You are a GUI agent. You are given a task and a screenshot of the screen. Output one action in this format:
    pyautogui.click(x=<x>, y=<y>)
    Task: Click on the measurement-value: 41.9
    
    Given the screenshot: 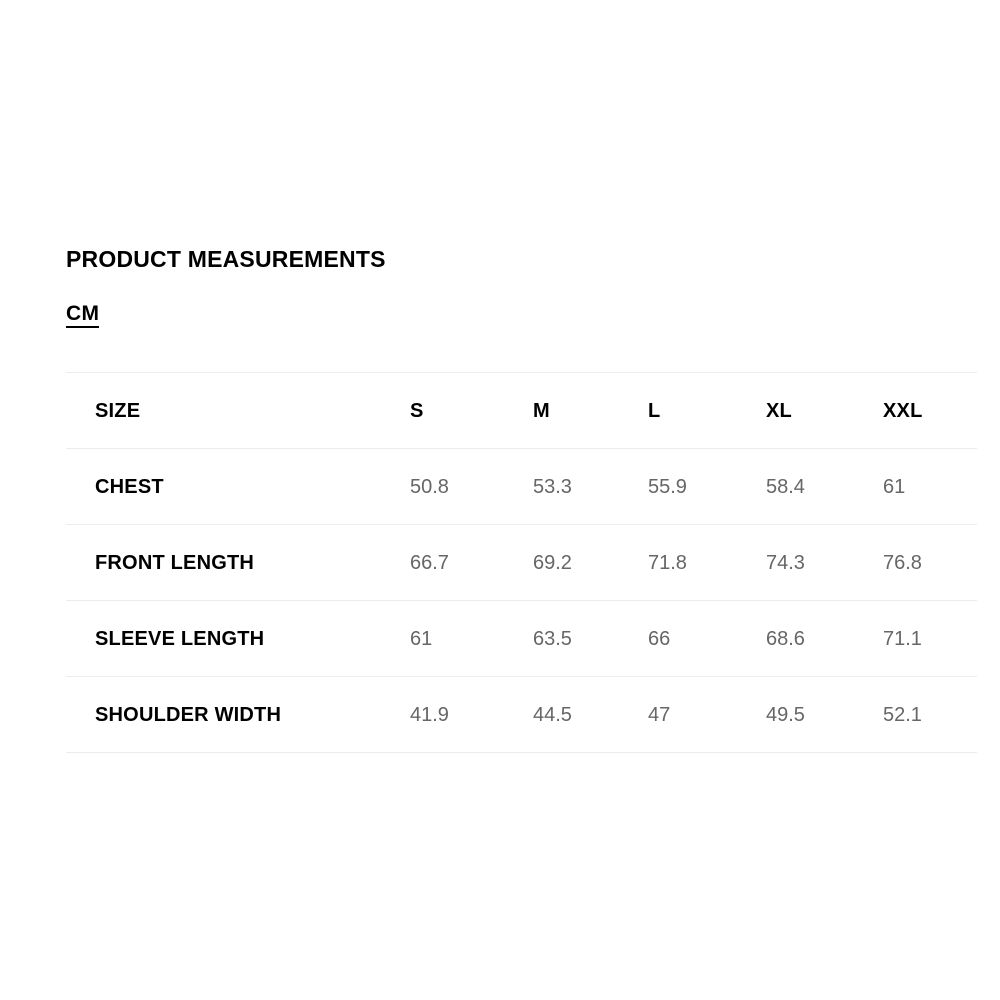 What is the action you would take?
    pyautogui.click(x=429, y=714)
    